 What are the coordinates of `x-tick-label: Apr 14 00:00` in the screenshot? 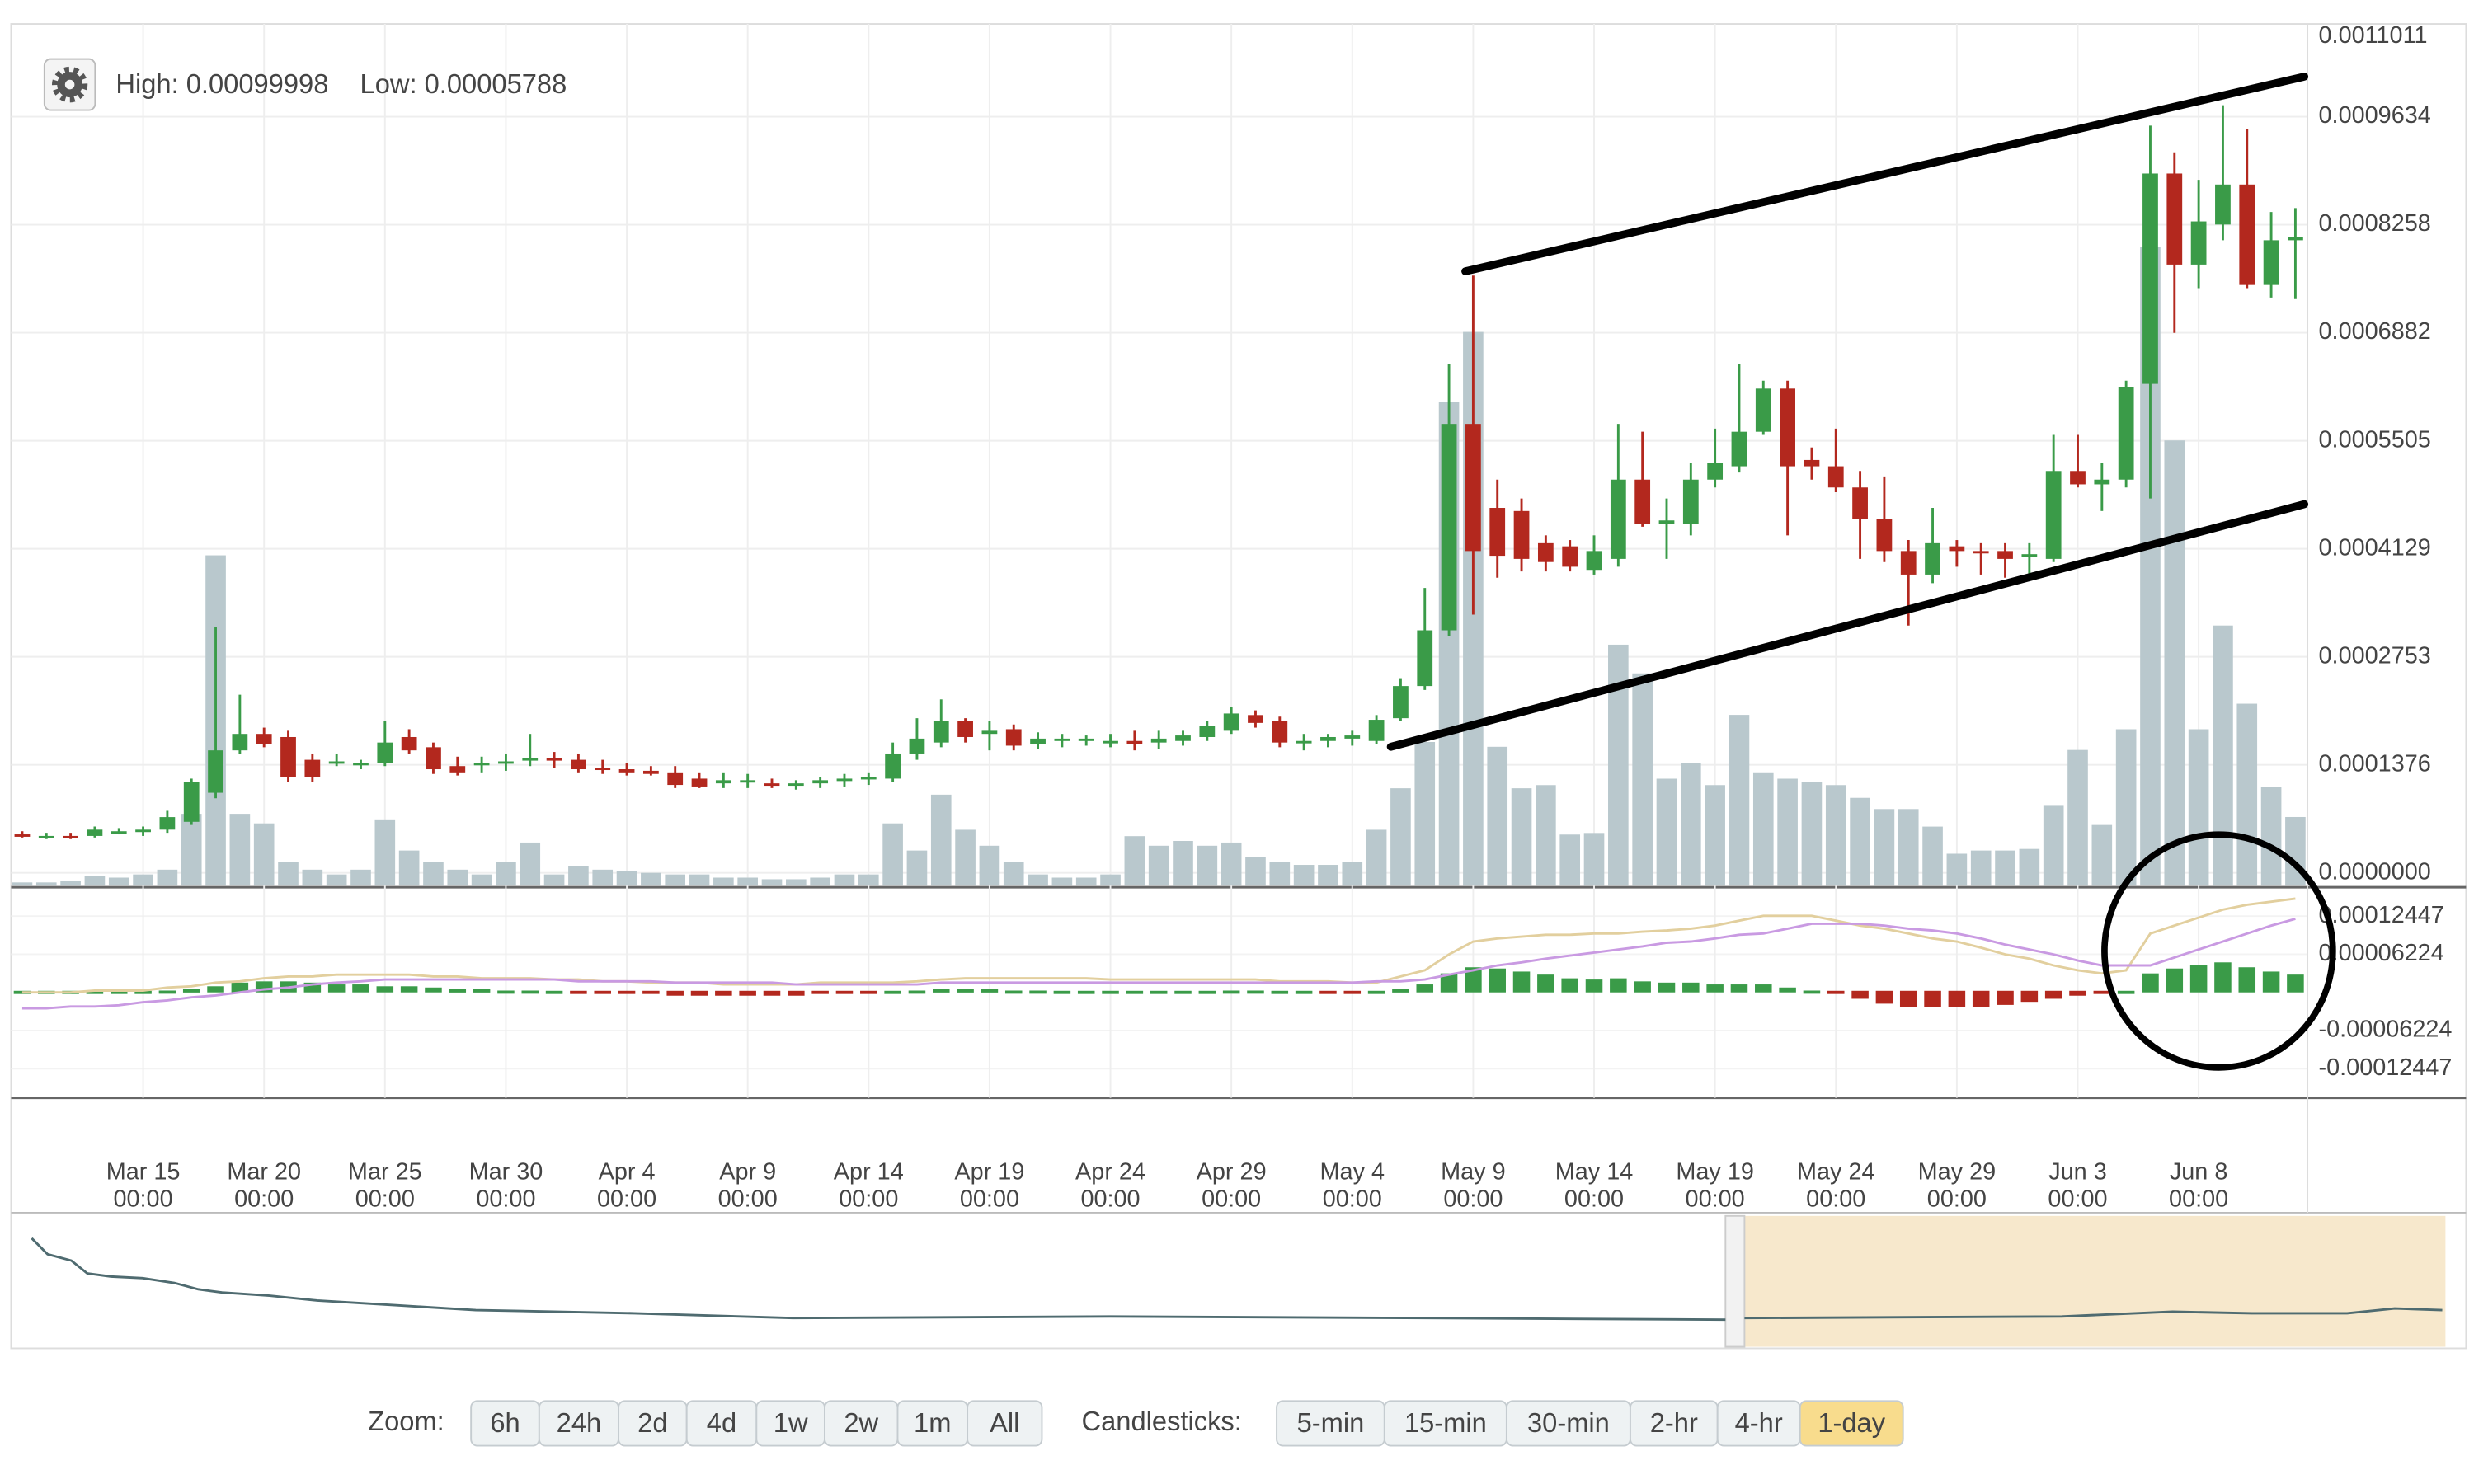 It's located at (869, 1185).